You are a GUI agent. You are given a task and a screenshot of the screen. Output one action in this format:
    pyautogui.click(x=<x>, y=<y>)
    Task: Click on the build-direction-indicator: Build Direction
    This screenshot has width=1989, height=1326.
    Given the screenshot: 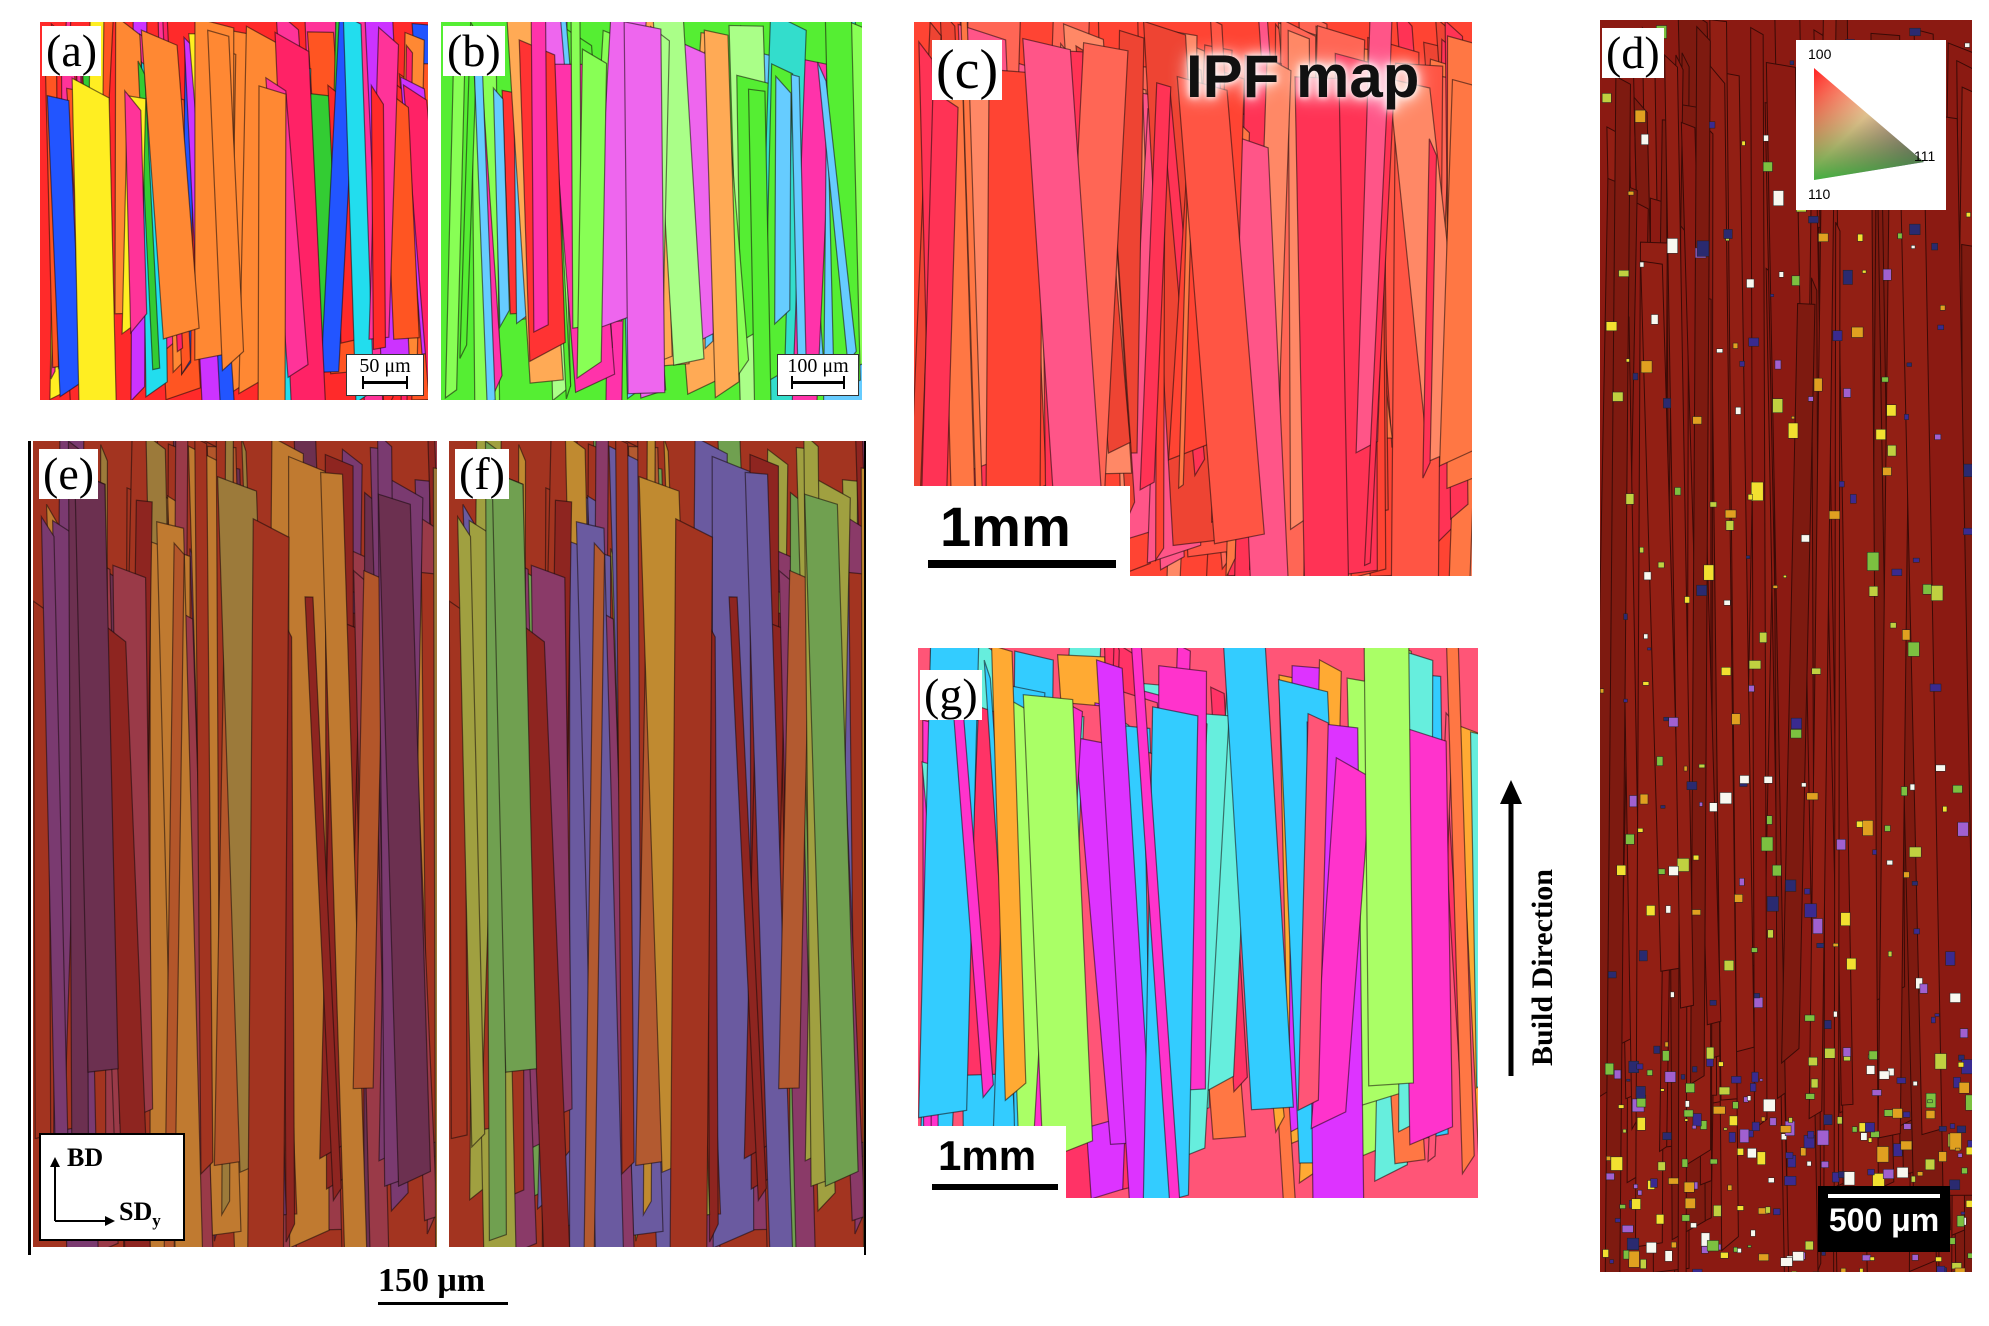 What is the action you would take?
    pyautogui.click(x=1527, y=926)
    